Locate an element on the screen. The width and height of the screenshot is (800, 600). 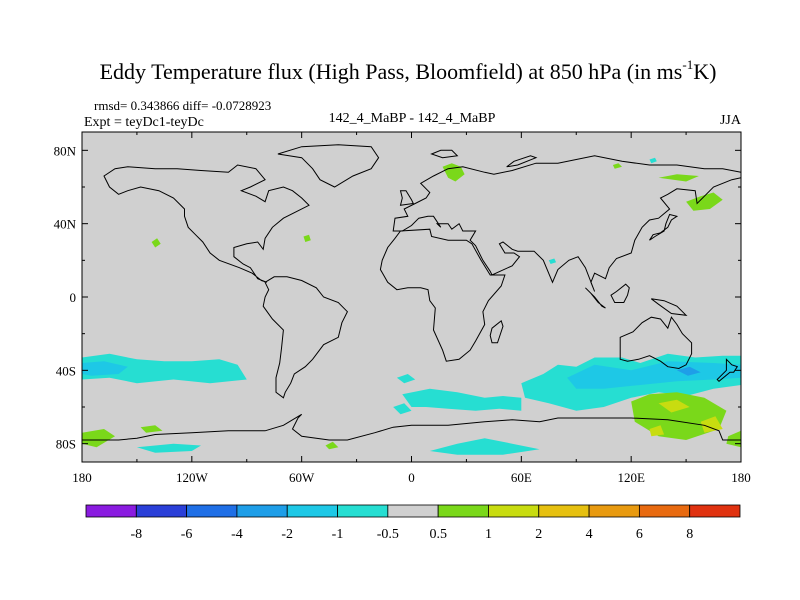
colorbar-label: 8 is located at coordinates (689, 534).